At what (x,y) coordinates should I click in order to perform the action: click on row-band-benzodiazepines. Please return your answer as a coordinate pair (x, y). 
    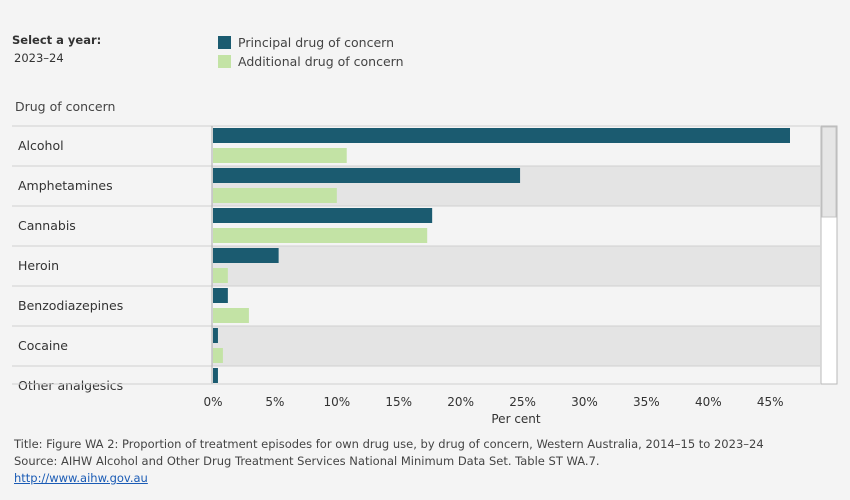
    Looking at the image, I should click on (516, 306).